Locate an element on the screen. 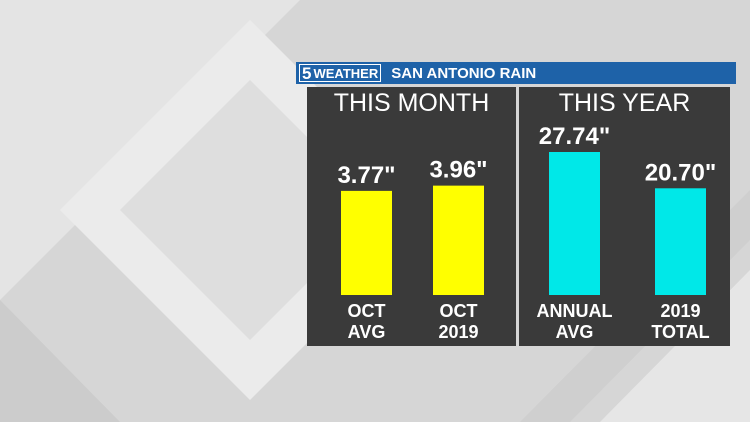 This screenshot has height=422, width=750. value-label-year-0: 27.74" is located at coordinates (574, 136).